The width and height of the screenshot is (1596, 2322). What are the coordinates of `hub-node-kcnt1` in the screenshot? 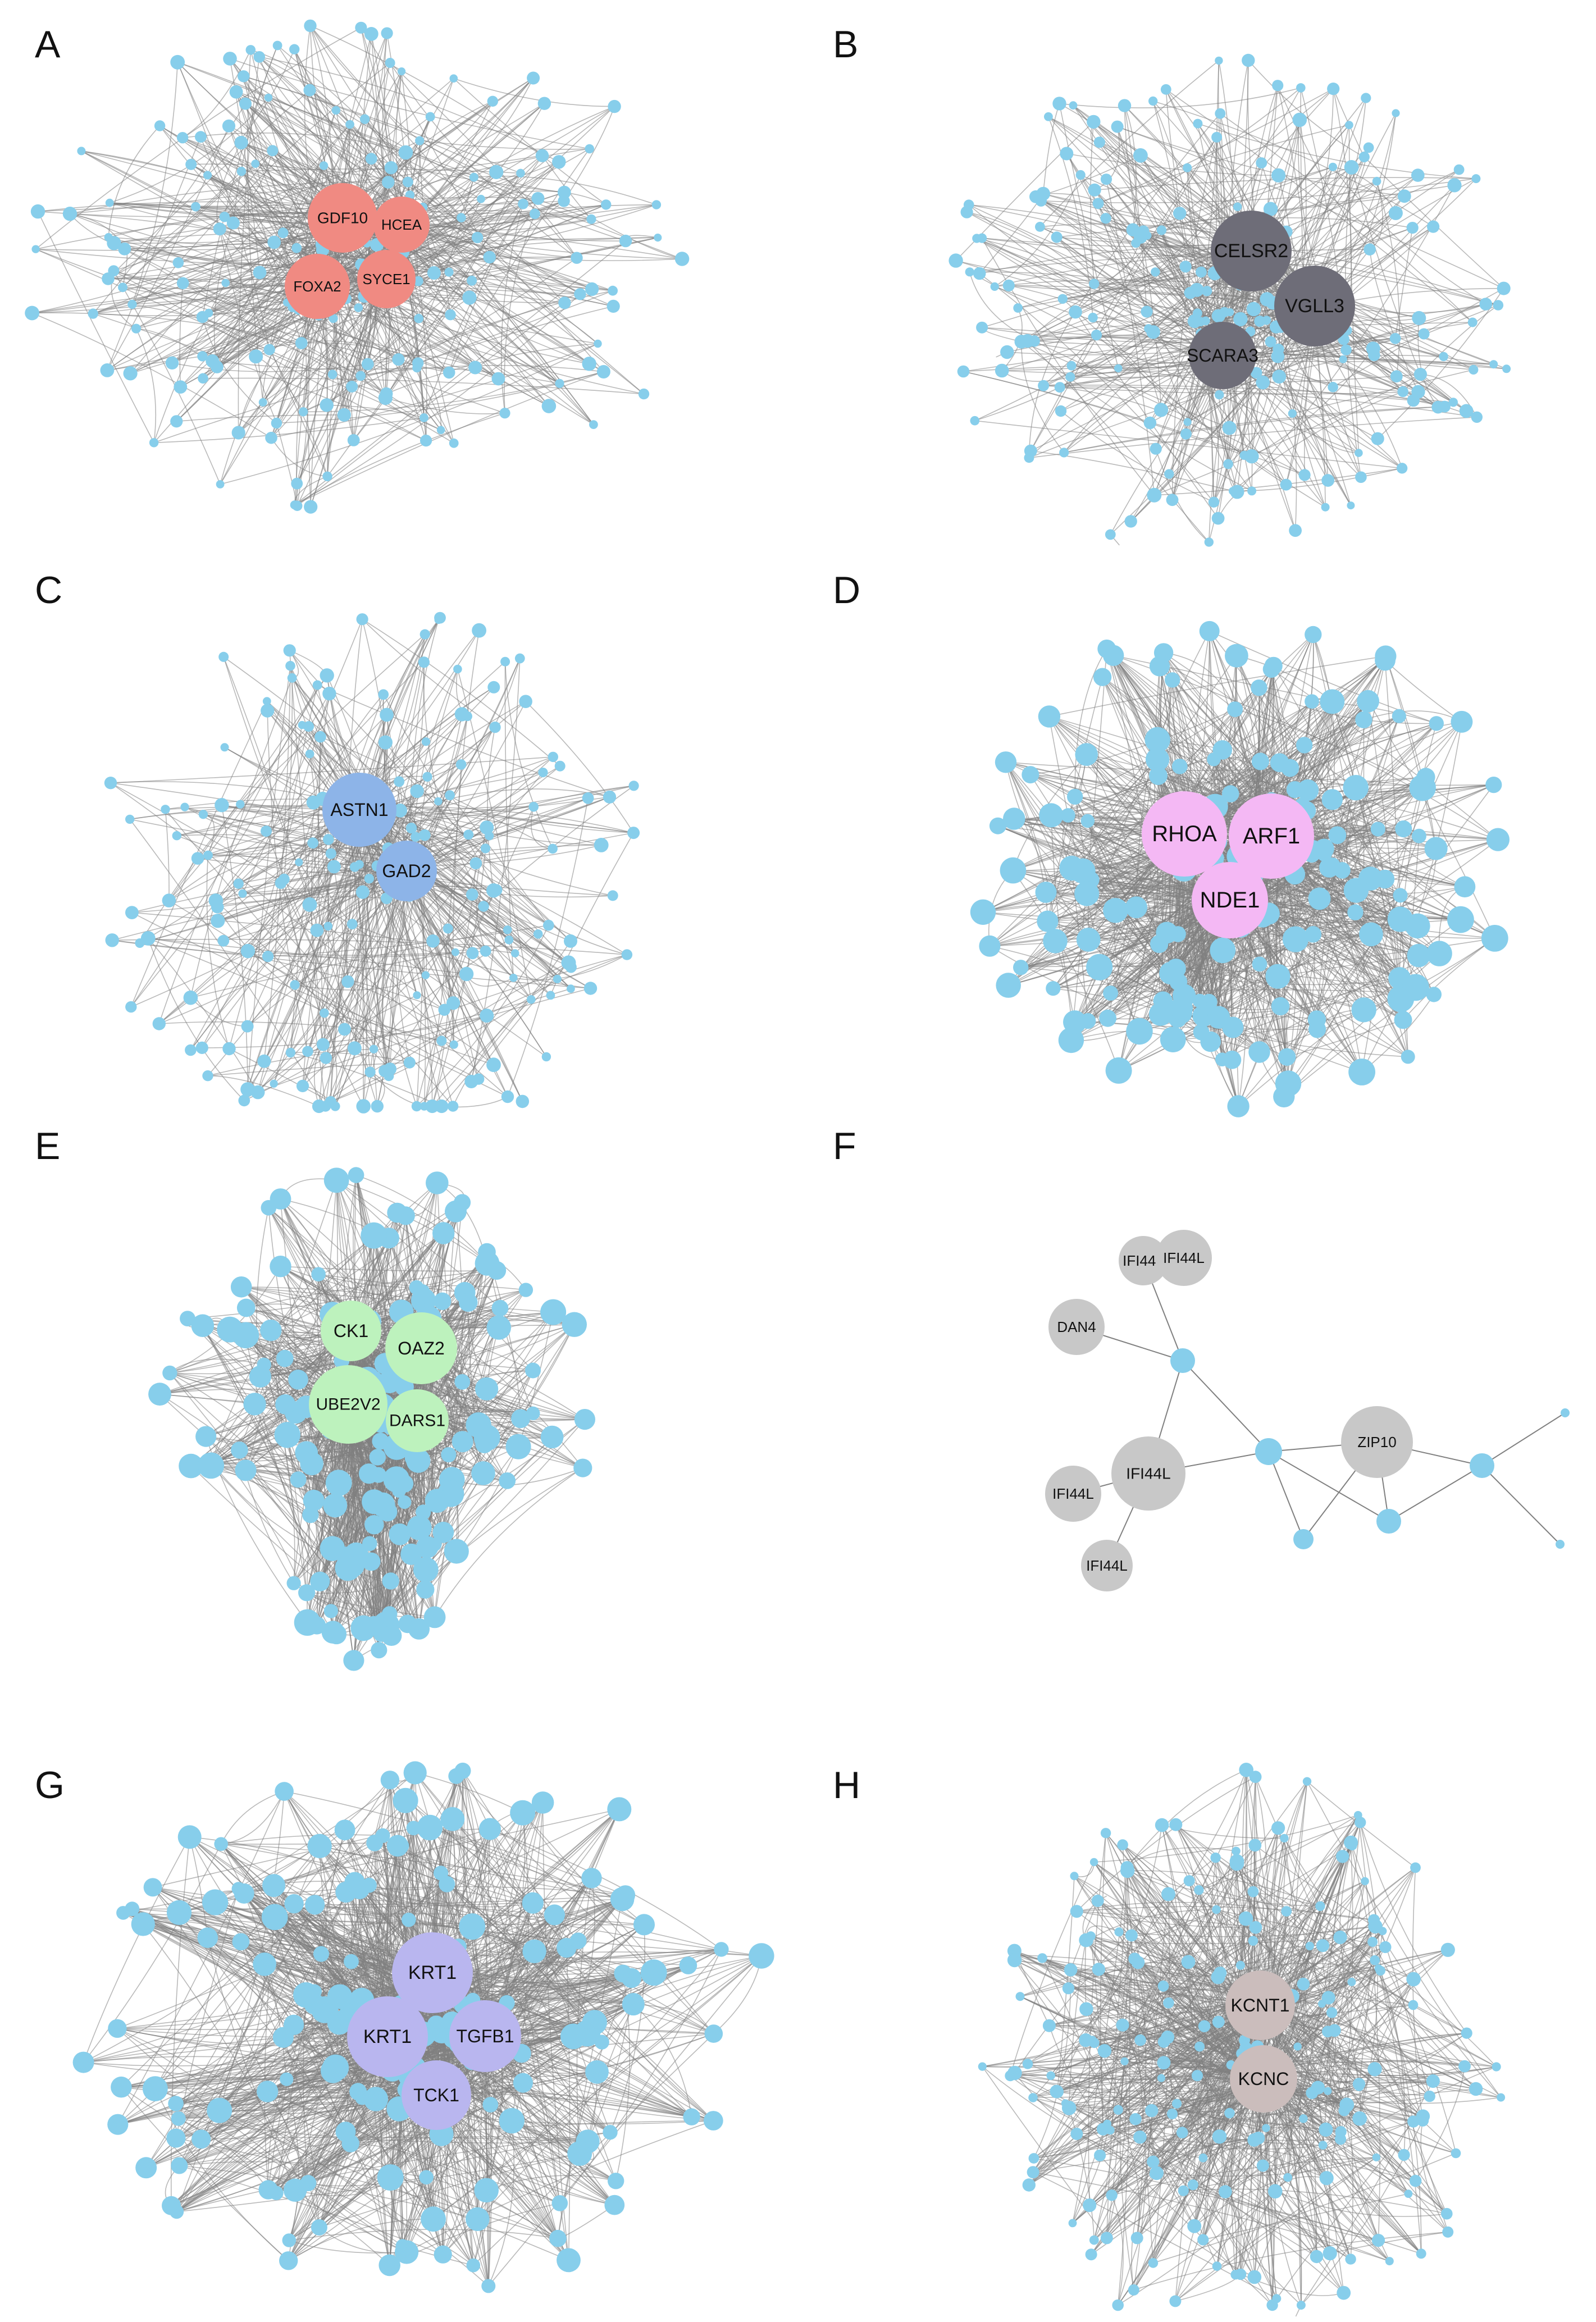 It's located at (1260, 2005).